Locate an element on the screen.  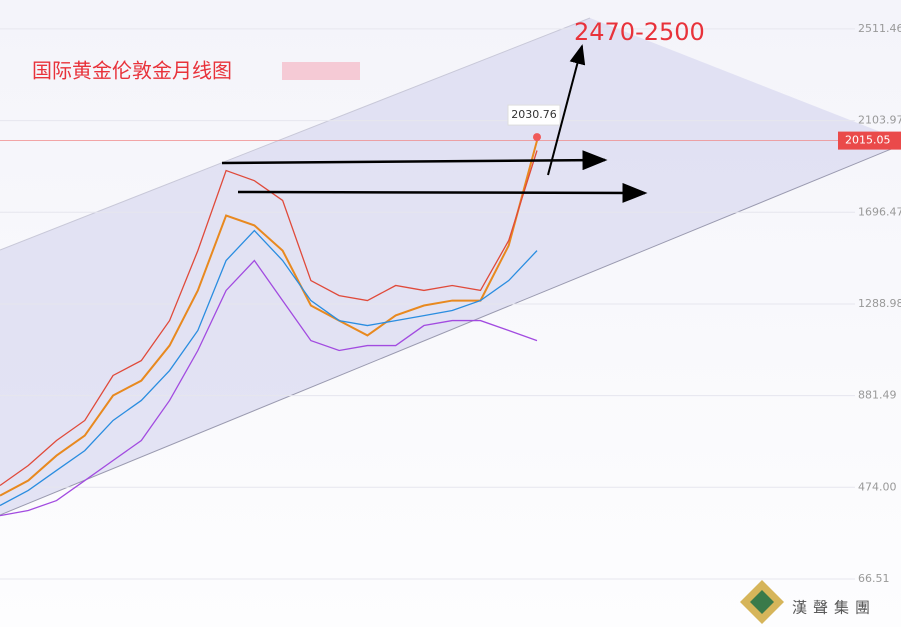
high-box is located at coordinates (534, 115).